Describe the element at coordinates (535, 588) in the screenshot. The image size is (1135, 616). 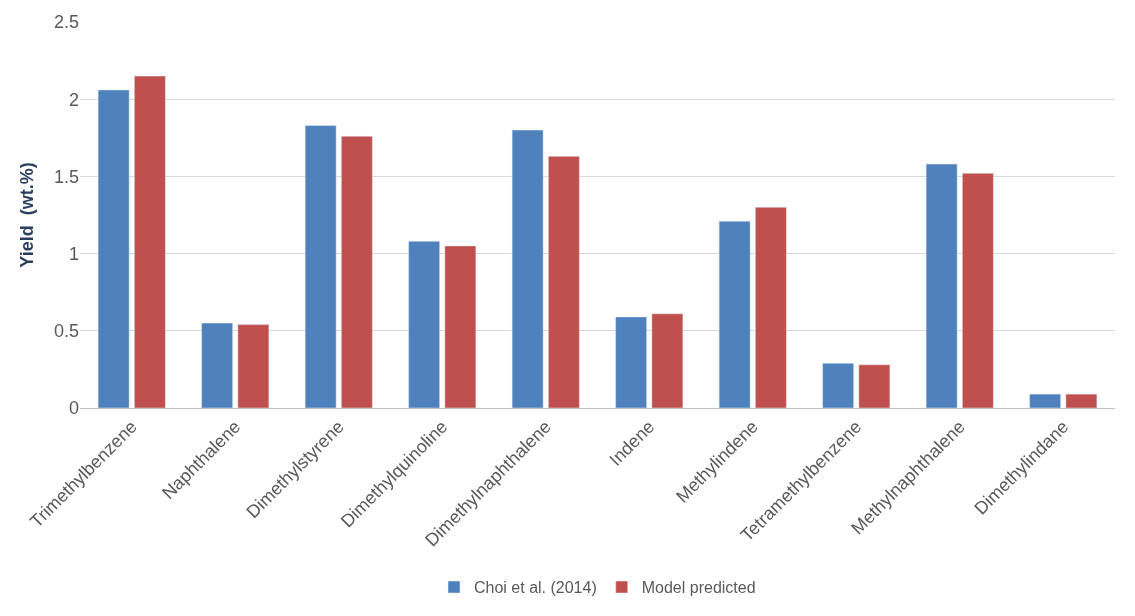
I see `legend-label: Choi et al. (2014)` at that location.